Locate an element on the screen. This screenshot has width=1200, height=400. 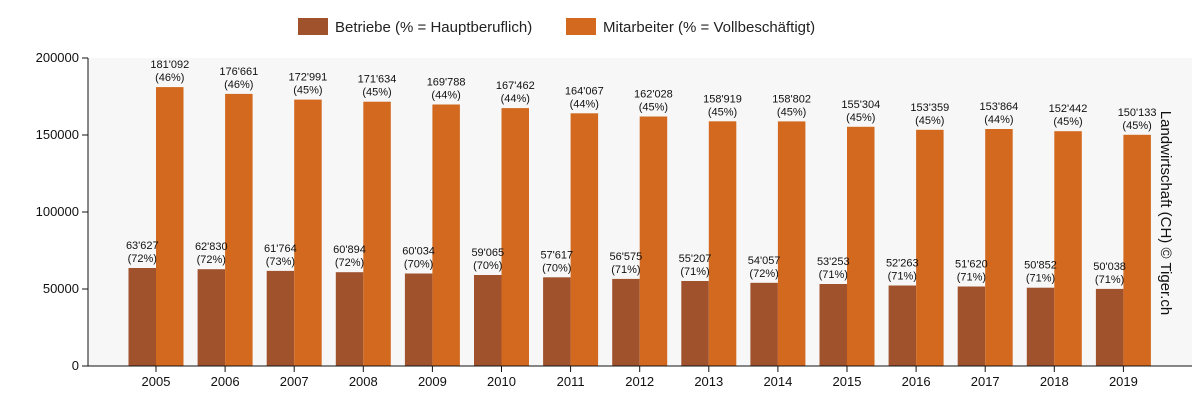
side-label: Landwirtschaft (CH) © Tiger.ch is located at coordinates (1165, 213).